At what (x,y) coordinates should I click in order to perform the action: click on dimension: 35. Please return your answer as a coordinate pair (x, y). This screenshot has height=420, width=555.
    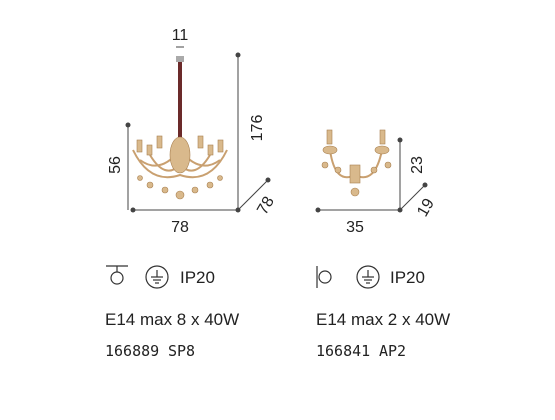
    Looking at the image, I should click on (355, 227).